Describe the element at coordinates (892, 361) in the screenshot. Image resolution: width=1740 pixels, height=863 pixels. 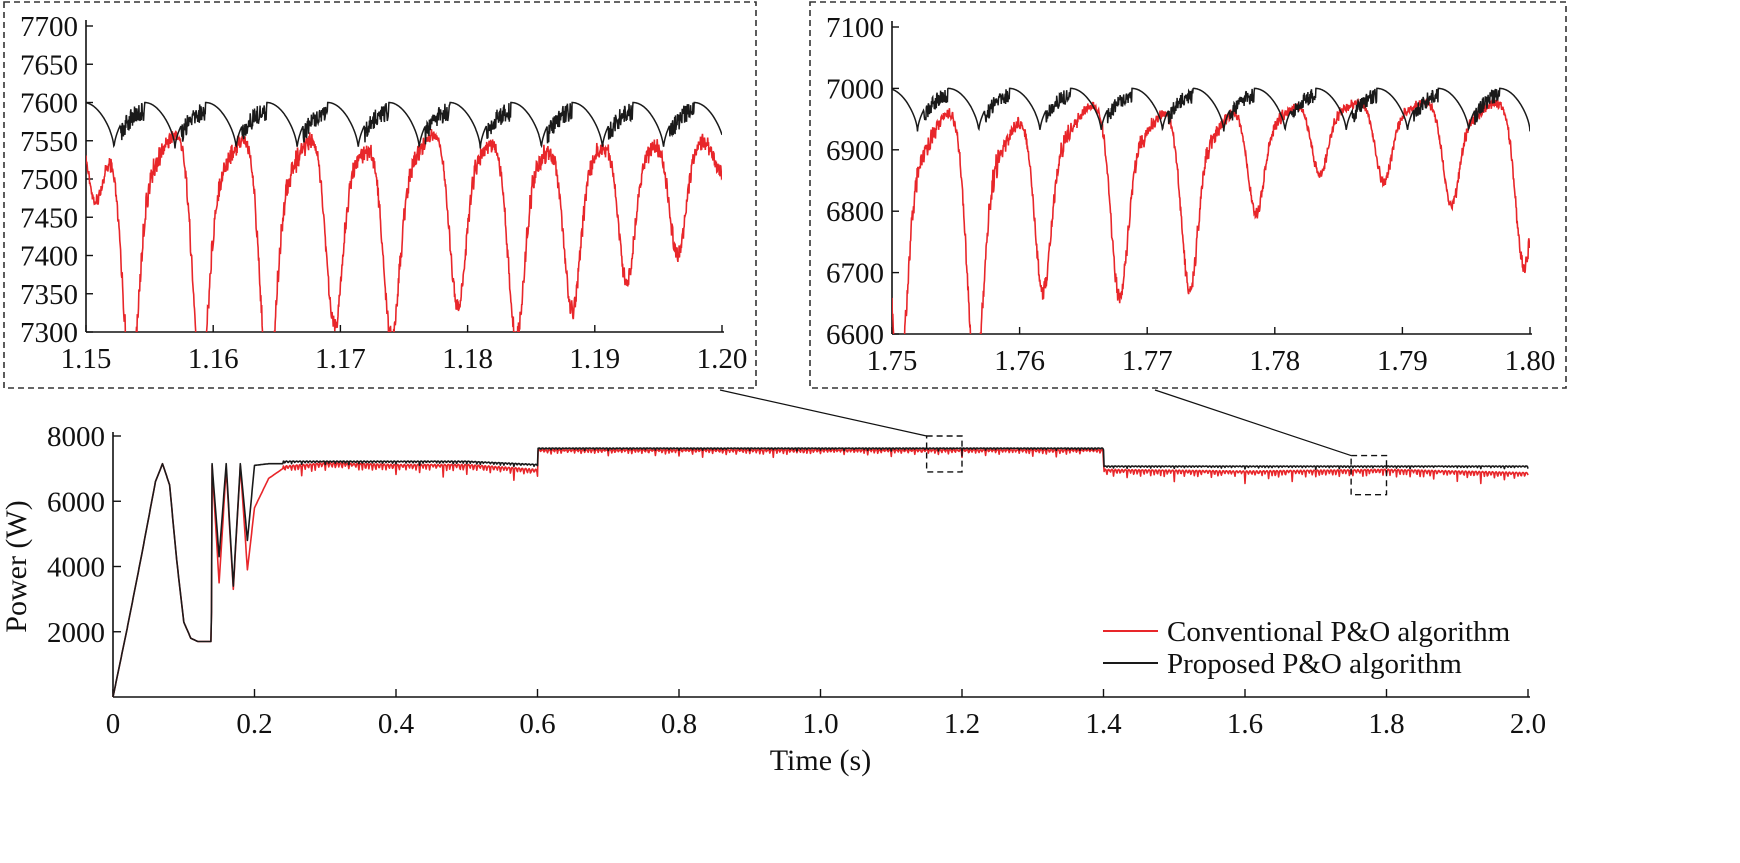
I see `inset-x-tick-label: 1.75` at that location.